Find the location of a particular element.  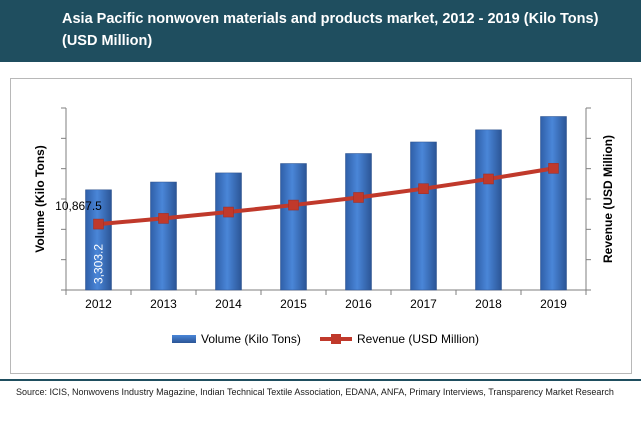

x-tick-label: 2016 is located at coordinates (358, 304).